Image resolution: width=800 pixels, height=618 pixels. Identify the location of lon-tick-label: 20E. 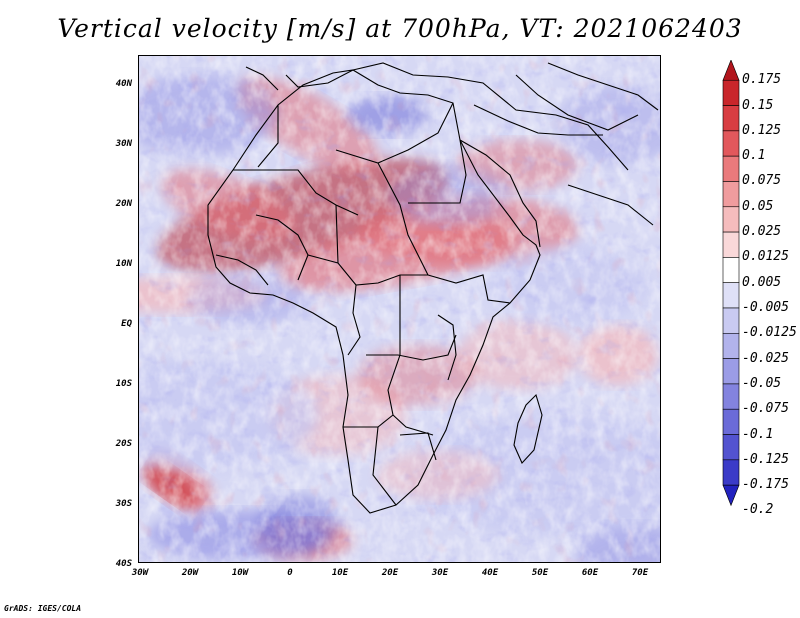
(390, 573).